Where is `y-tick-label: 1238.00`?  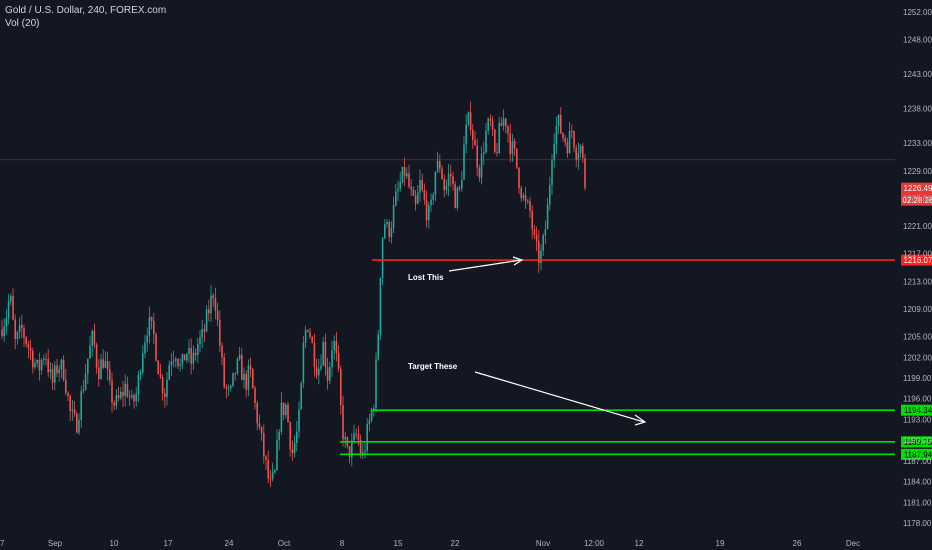 y-tick-label: 1238.00 is located at coordinates (917, 109).